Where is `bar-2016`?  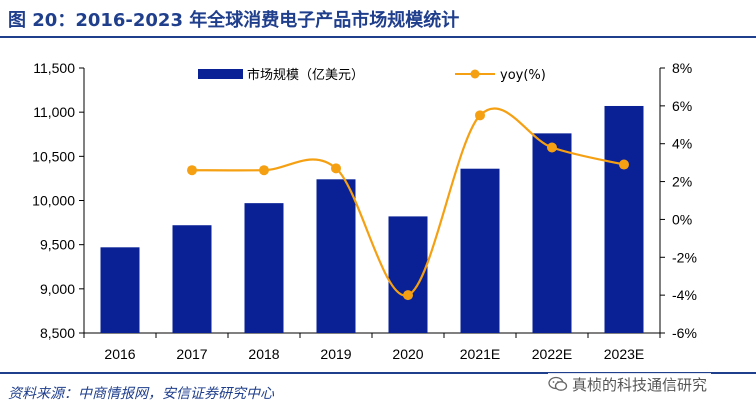
bar-2016 is located at coordinates (120, 290).